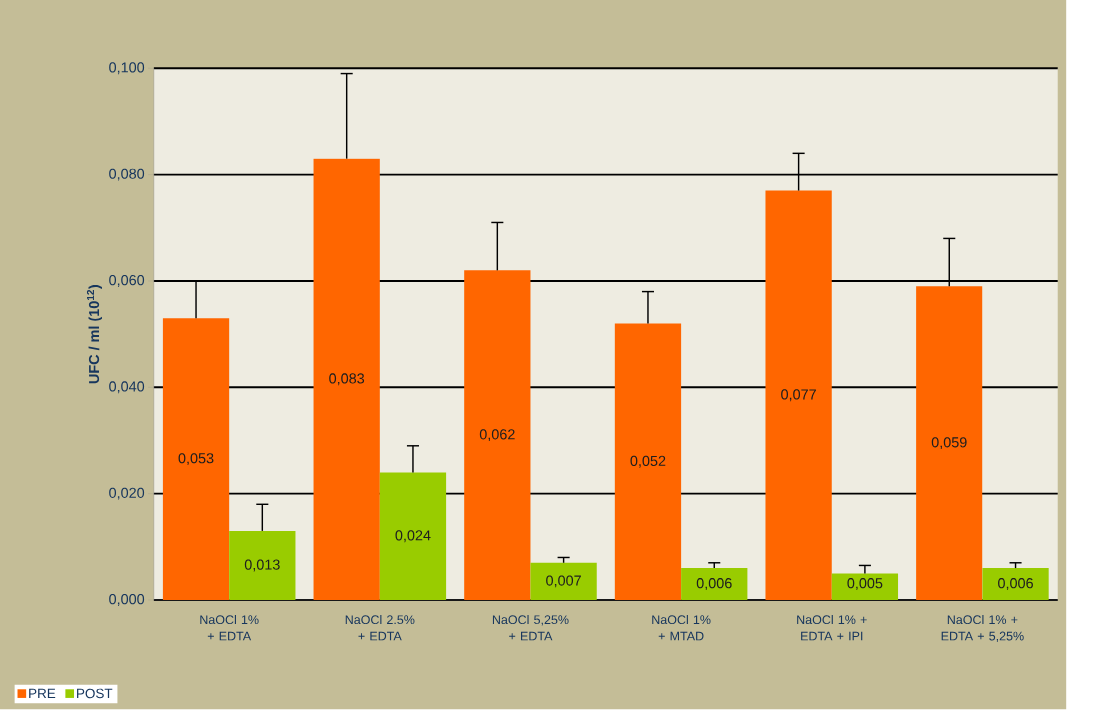 The width and height of the screenshot is (1109, 710). I want to click on y-tick-label: 0,040, so click(127, 387).